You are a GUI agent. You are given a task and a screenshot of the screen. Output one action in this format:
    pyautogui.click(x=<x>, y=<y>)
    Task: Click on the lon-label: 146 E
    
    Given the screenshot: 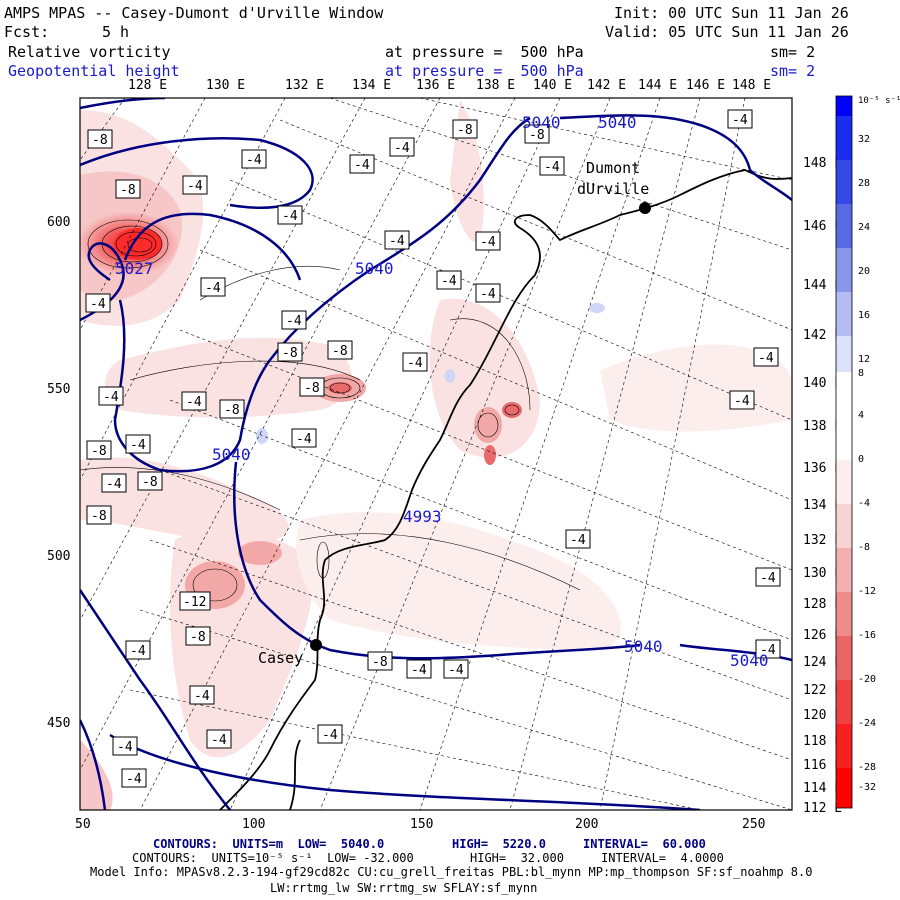 What is the action you would take?
    pyautogui.click(x=705, y=85)
    